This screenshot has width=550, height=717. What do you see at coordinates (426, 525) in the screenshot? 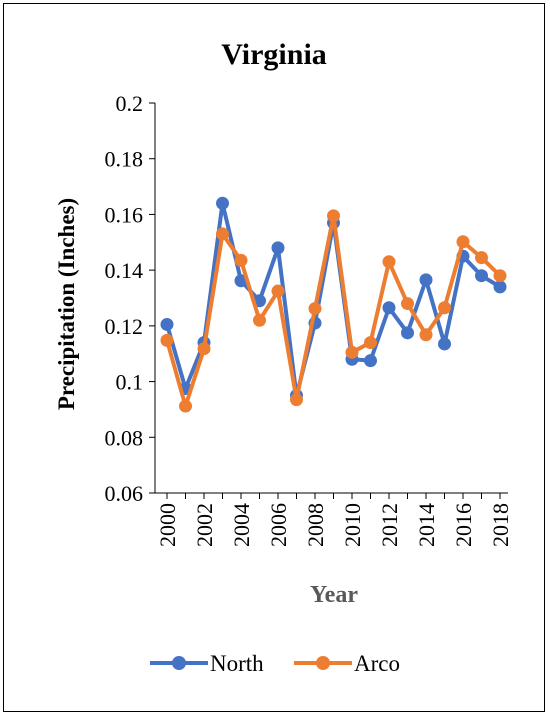
I see `x-tick-label: 2014` at bounding box center [426, 525].